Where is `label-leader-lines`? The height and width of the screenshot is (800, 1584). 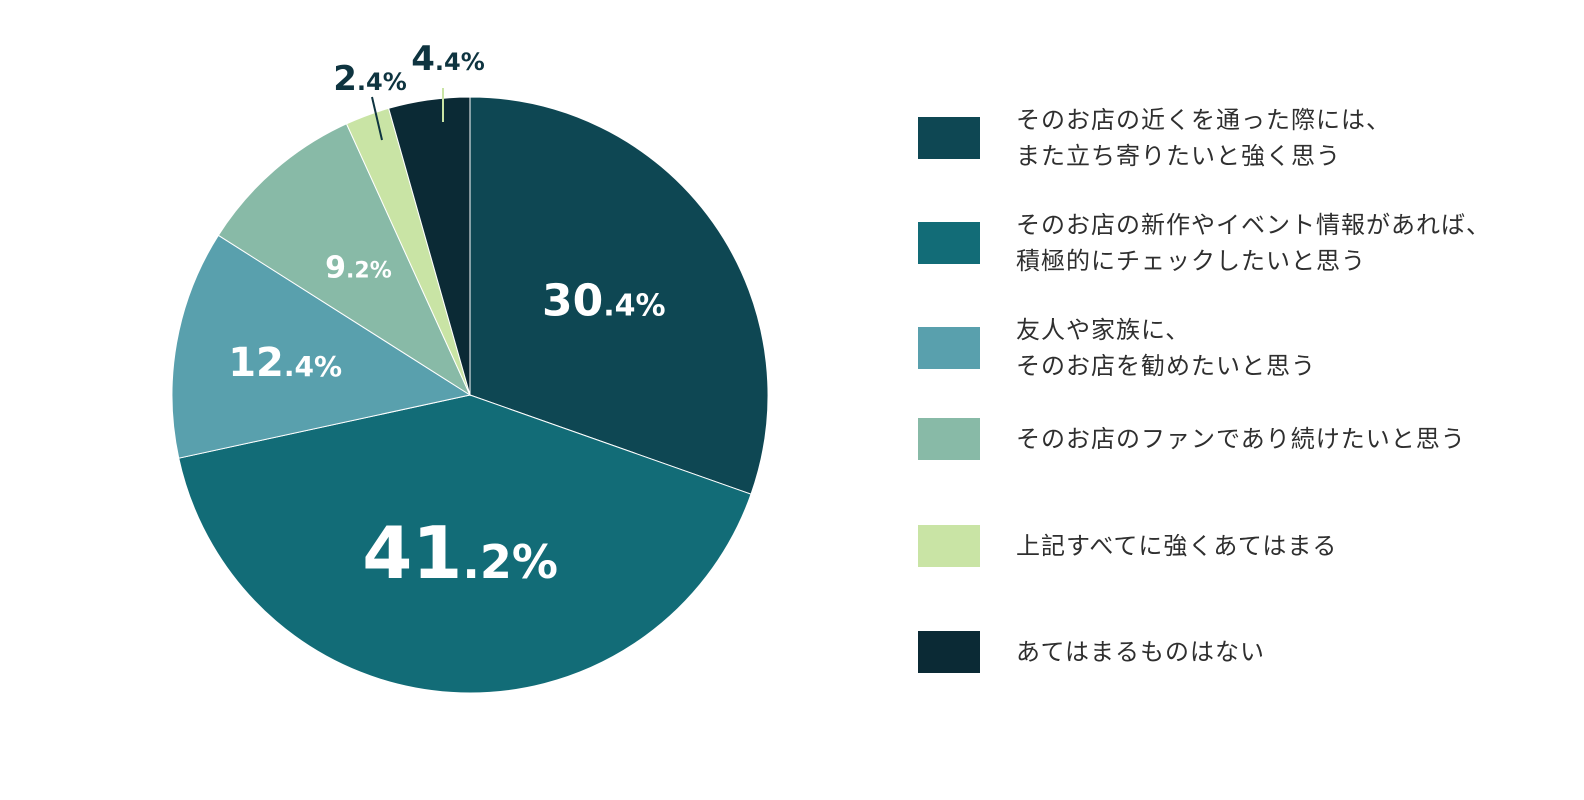
label-leader-lines is located at coordinates (407, 114).